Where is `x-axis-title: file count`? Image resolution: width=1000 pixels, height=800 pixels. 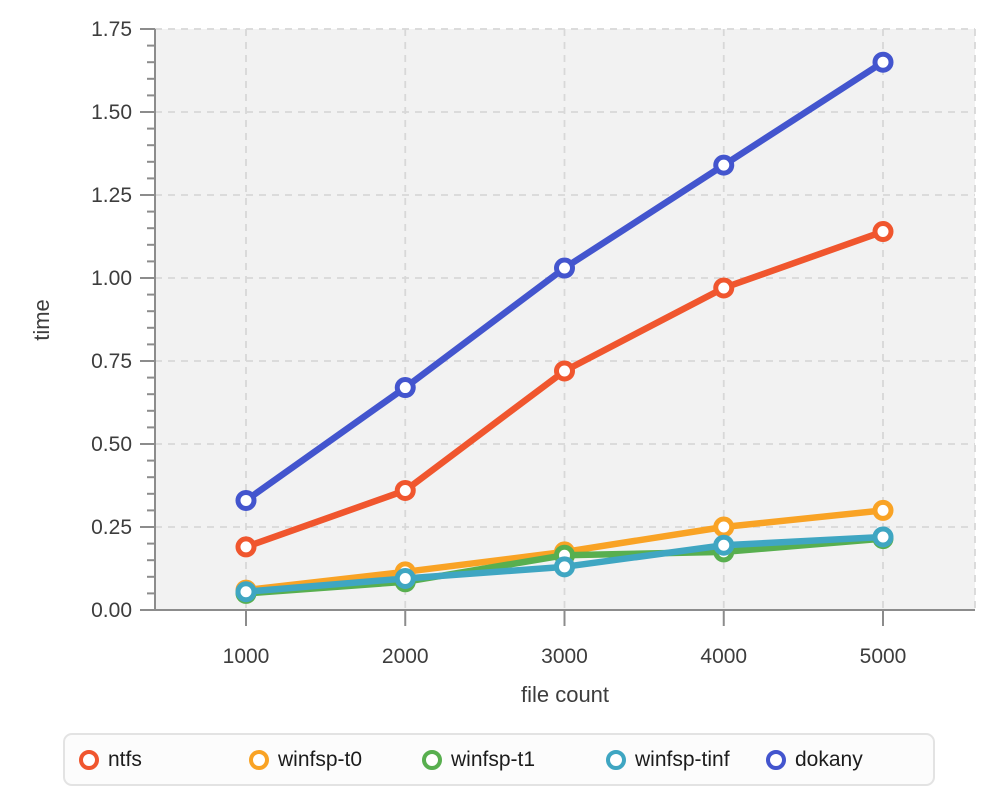
x-axis-title: file count is located at coordinates (565, 694).